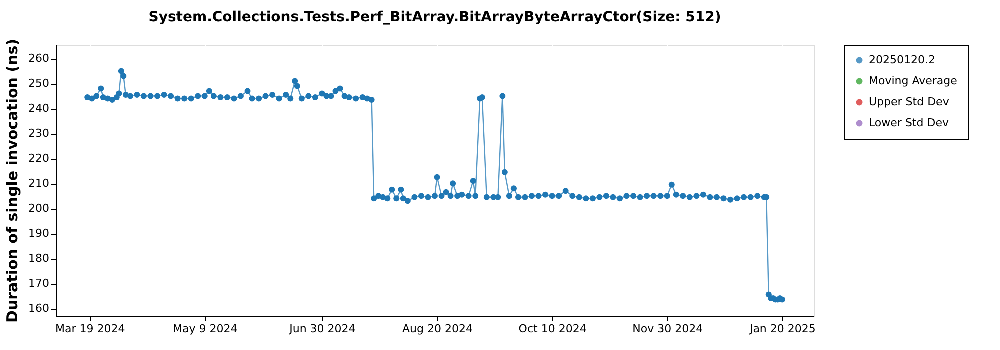  Describe the element at coordinates (39, 309) in the screenshot. I see `y-tick-label: 160` at that location.